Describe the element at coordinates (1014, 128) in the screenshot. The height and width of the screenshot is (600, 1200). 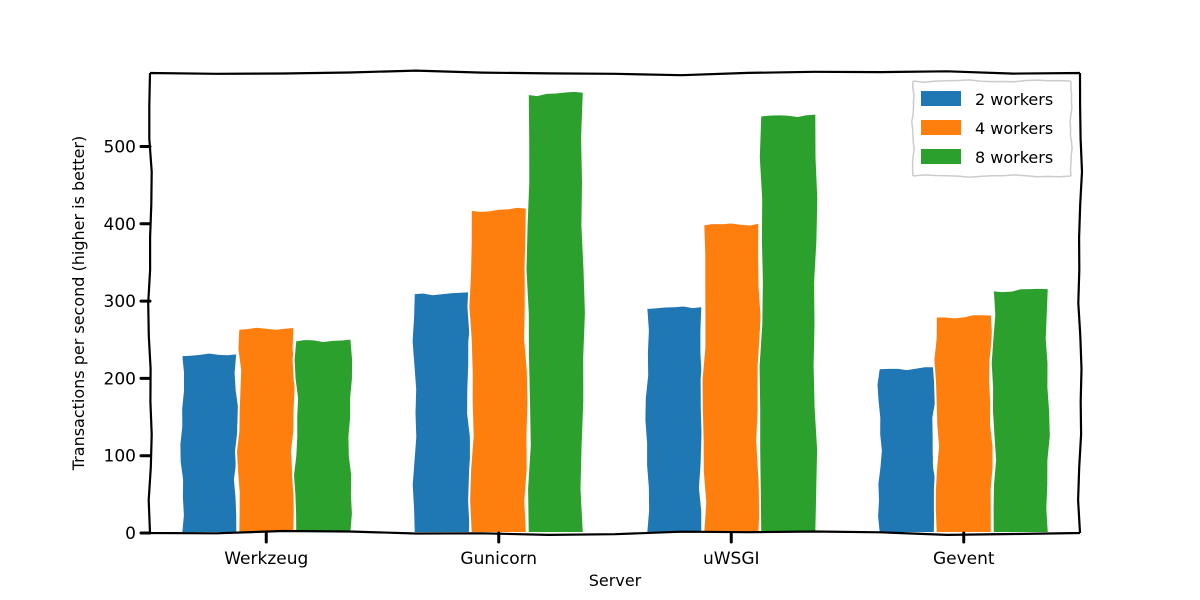
I see `legend-label: 4 workers` at that location.